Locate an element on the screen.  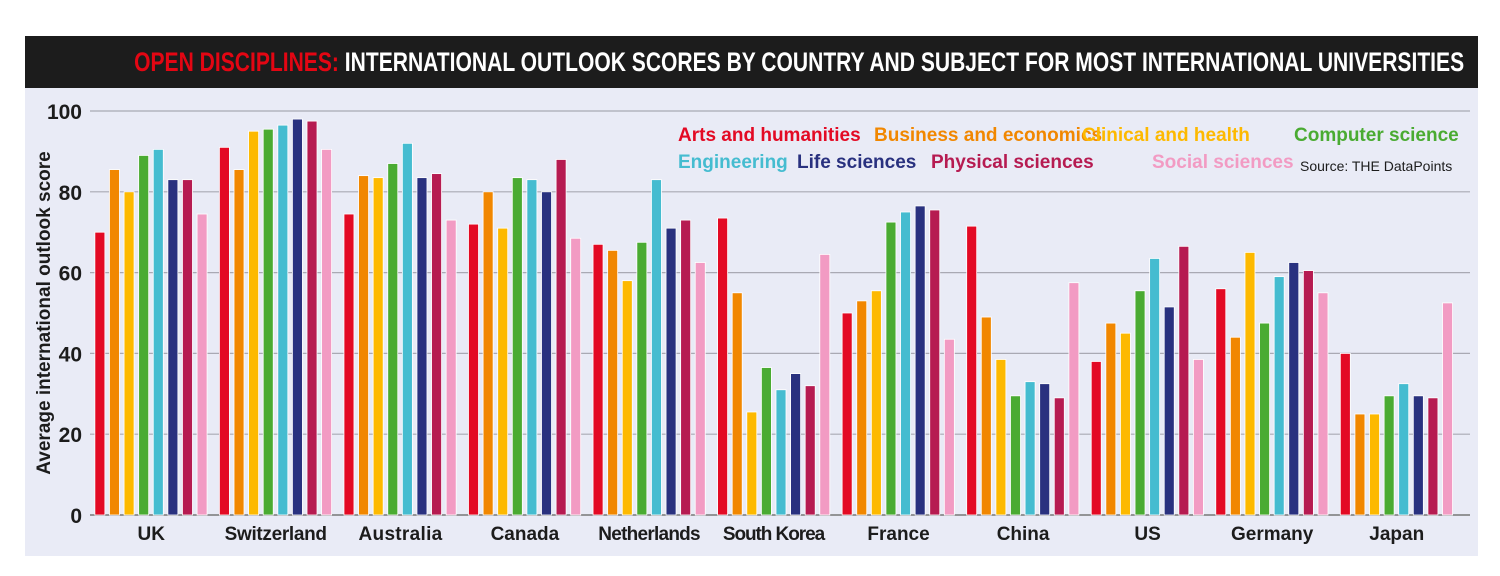
bar-netherlands-life-sciences is located at coordinates (671, 371).